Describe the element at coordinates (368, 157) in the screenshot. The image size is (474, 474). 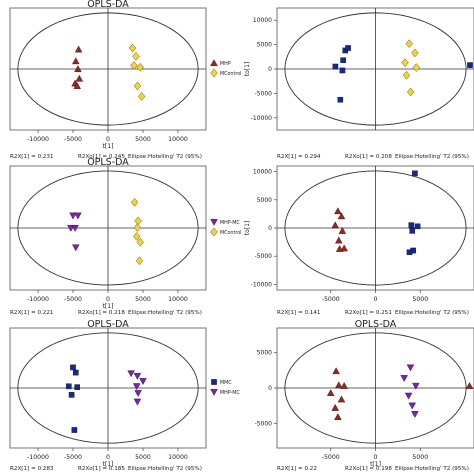
I see `r2xo-label: R2Xo[1] = 0.208` at that location.